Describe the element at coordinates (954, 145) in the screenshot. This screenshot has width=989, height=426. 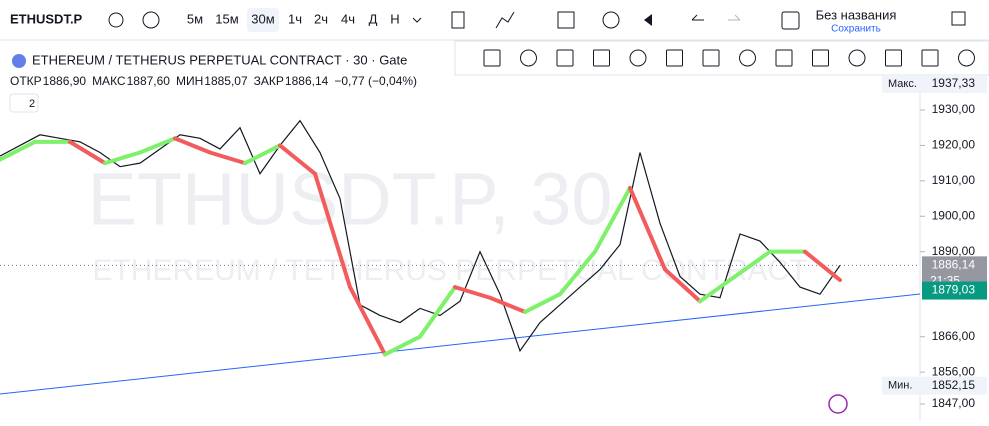
I see `price-label: 1920,00` at that location.